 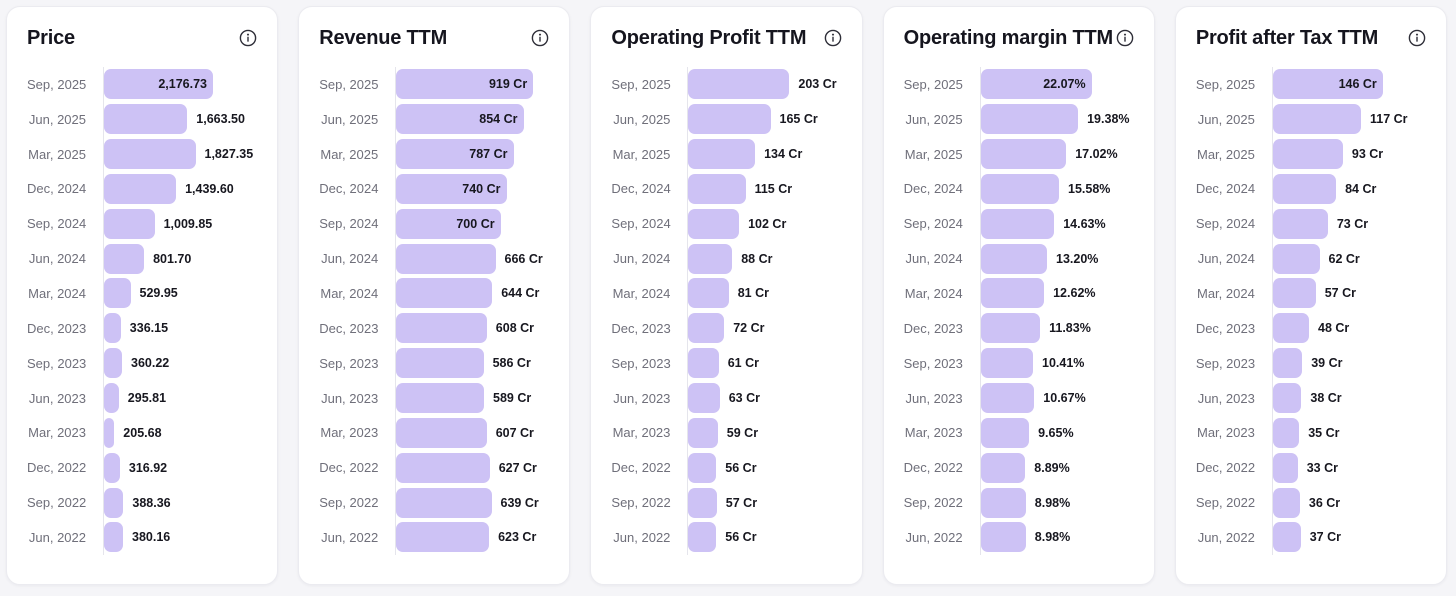 What do you see at coordinates (350, 259) in the screenshot?
I see `category-label: Jun, 2024` at bounding box center [350, 259].